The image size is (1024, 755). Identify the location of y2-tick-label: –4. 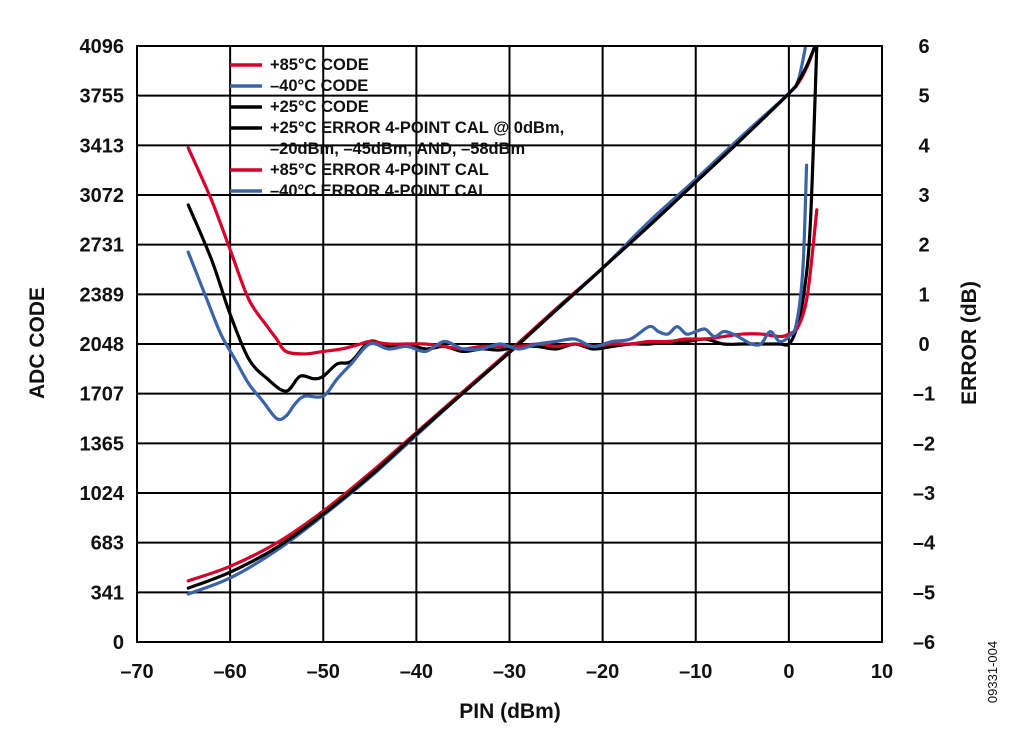
(924, 544).